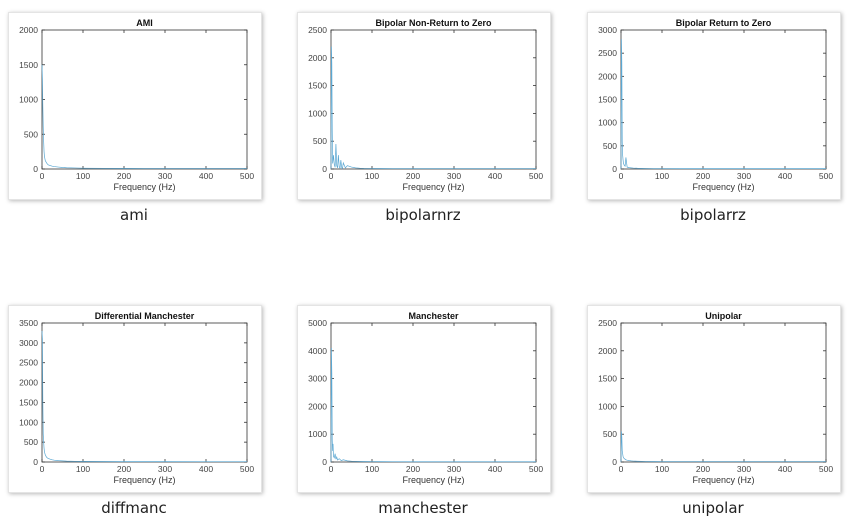 The height and width of the screenshot is (526, 859). Describe the element at coordinates (317, 351) in the screenshot. I see `y-tick-label: 4000` at that location.